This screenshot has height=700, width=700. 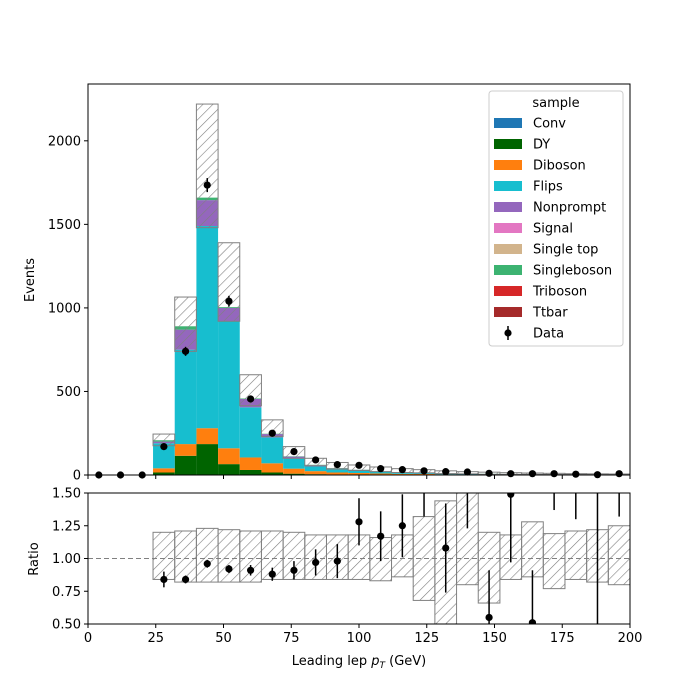 I want to click on x-axis-label: Leading lep pT (GeV), so click(x=359, y=662).